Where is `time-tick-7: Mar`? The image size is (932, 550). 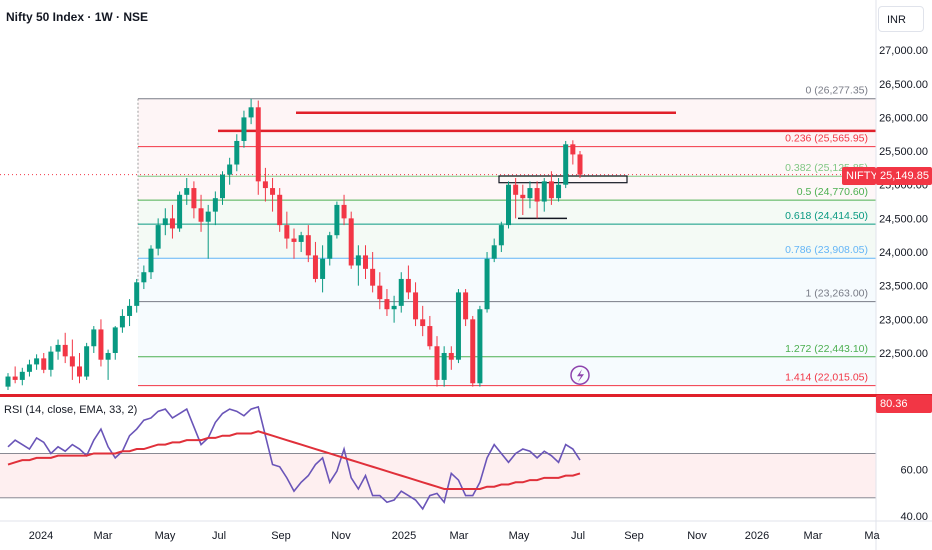 time-tick-7: Mar is located at coordinates (459, 536).